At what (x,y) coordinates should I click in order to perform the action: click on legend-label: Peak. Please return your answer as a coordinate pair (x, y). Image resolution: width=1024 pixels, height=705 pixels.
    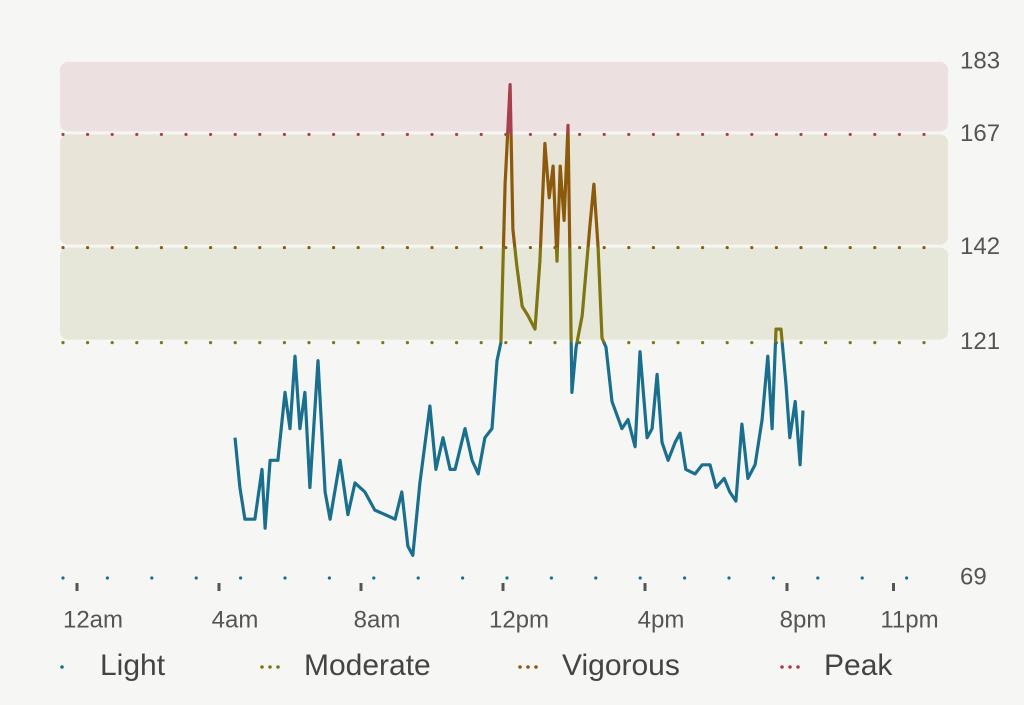
    Looking at the image, I should click on (858, 665).